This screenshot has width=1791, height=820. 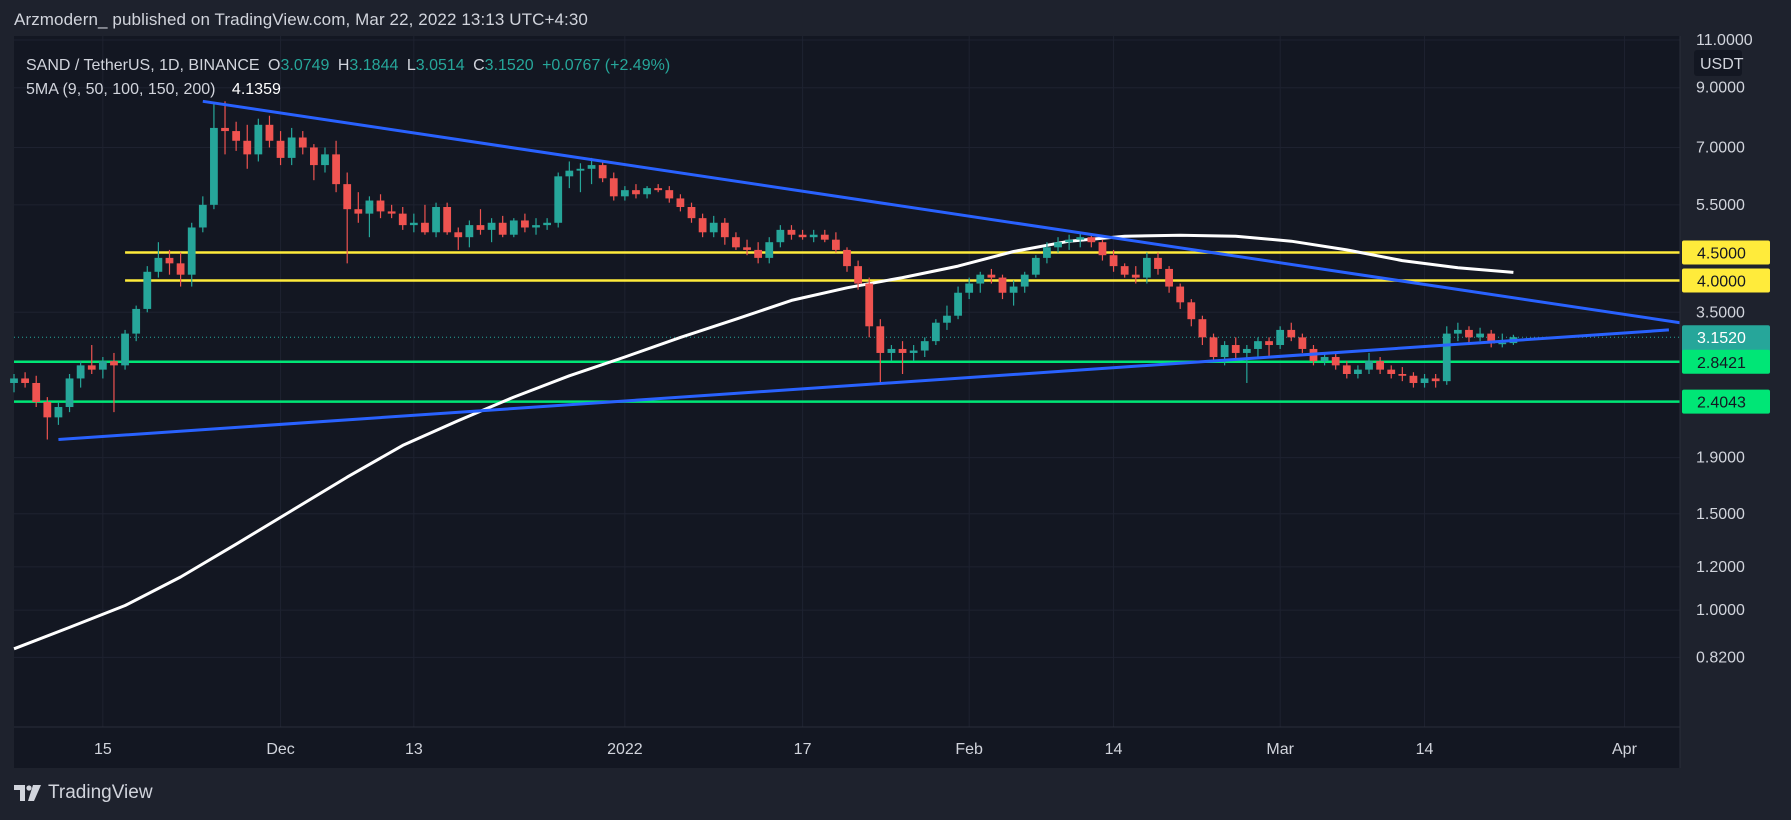 I want to click on legend-indicator-row: 5MA (9, 50, 100, 150, 200) 4.1359, so click(x=350, y=90).